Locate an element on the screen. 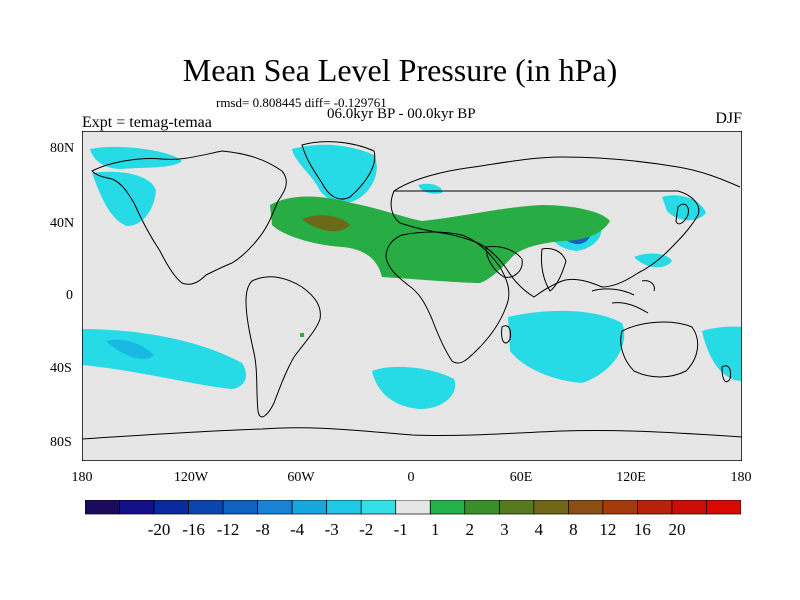 This screenshot has height=600, width=800. lon-label-120e: 120E is located at coordinates (631, 477).